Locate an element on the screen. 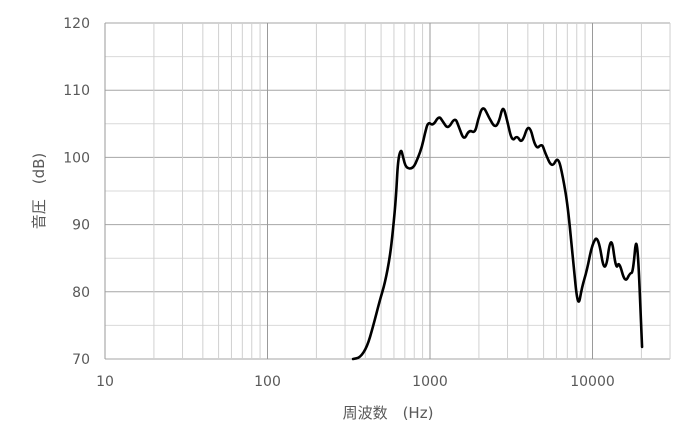 This screenshot has height=435, width=700. y-tick-label: 80 is located at coordinates (81, 293).